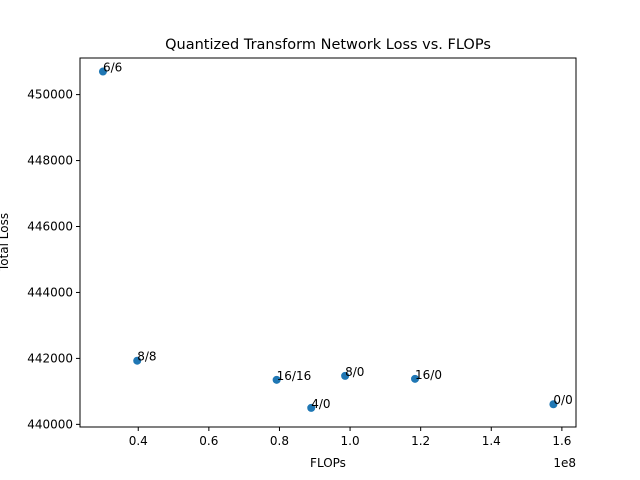  I want to click on x-tick-label: 1.2, so click(420, 441).